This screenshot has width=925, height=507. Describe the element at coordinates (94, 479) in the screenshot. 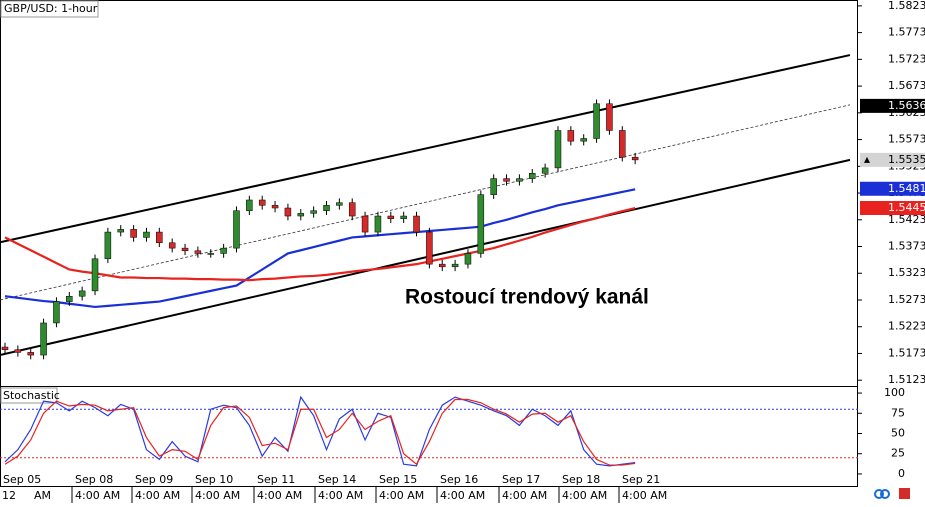

I see `x-date-label: Sep 08` at that location.